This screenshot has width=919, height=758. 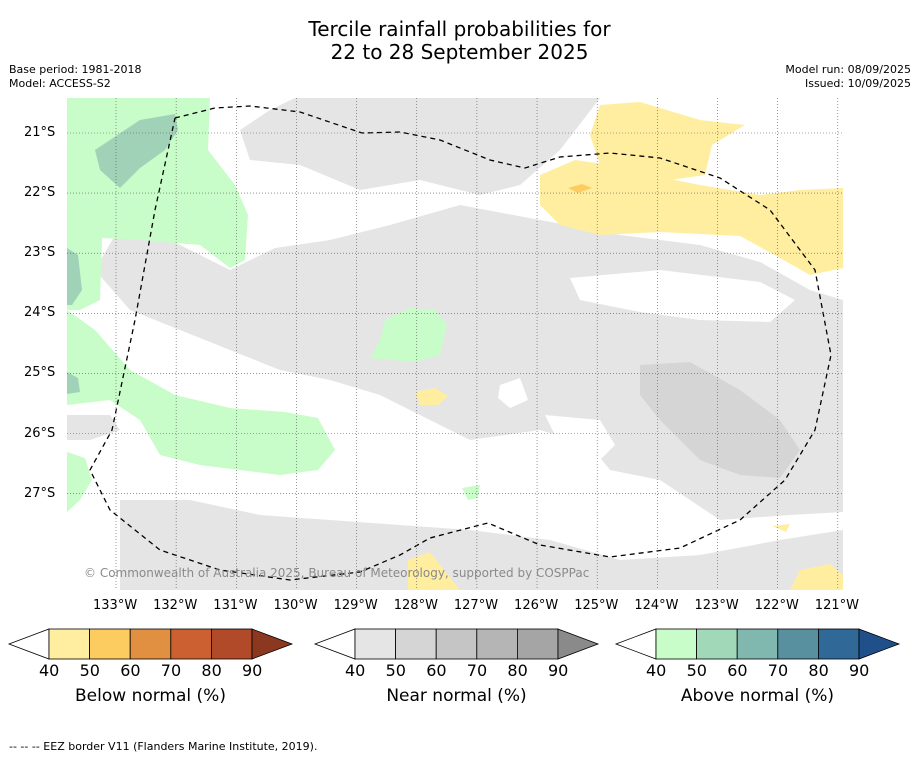 I want to click on above-normal-region-southwest, so click(x=79, y=482).